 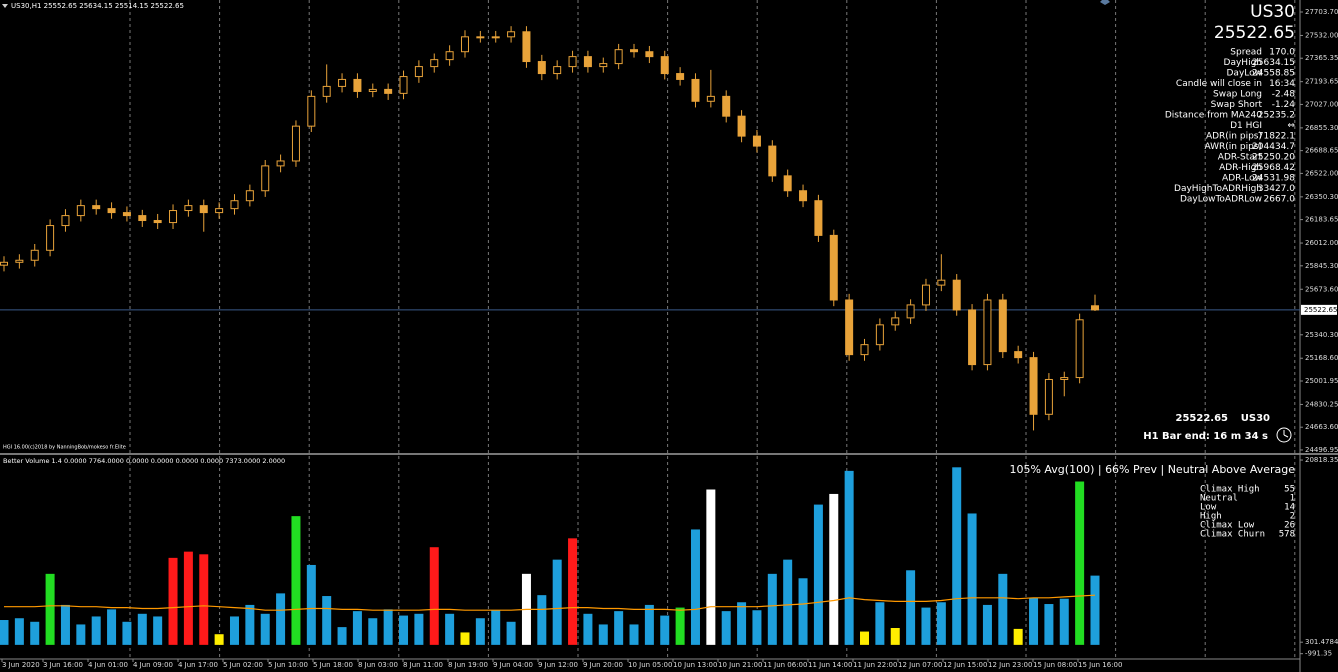 I want to click on info-value: 24558.85, so click(x=1273, y=74).